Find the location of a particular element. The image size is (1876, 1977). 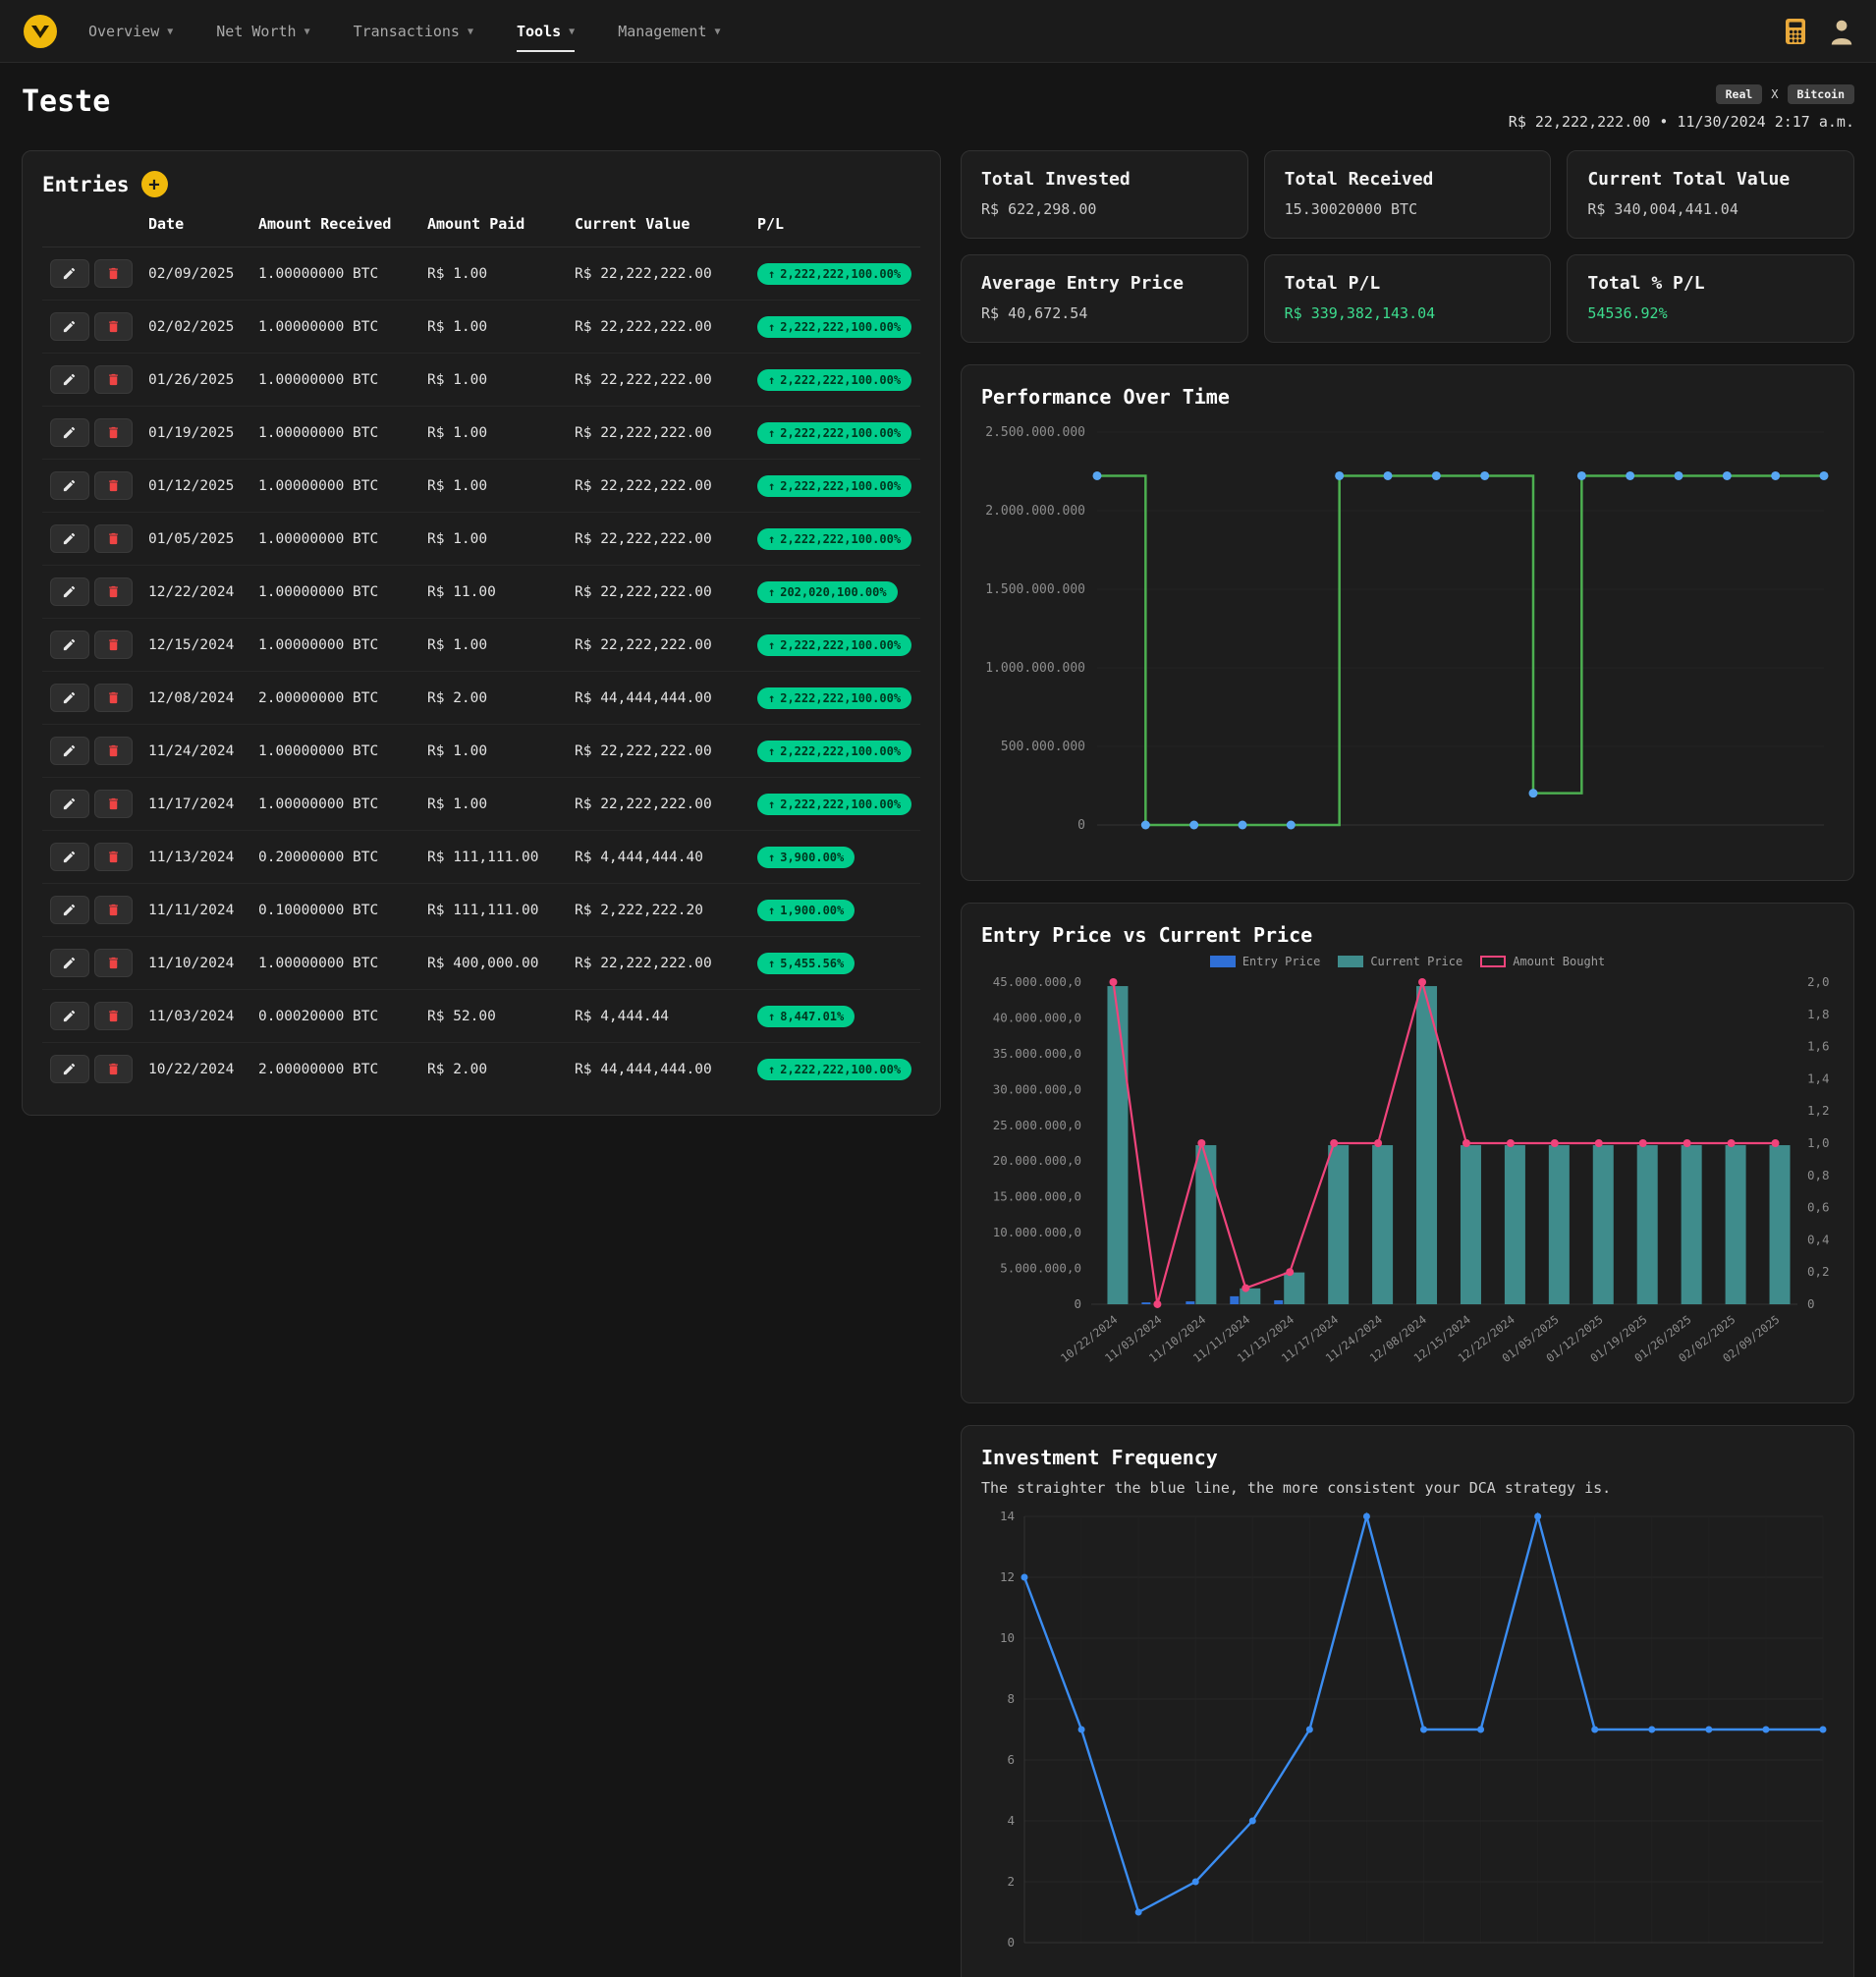

svg-text: 1.000.000.000 is located at coordinates (1035, 668).